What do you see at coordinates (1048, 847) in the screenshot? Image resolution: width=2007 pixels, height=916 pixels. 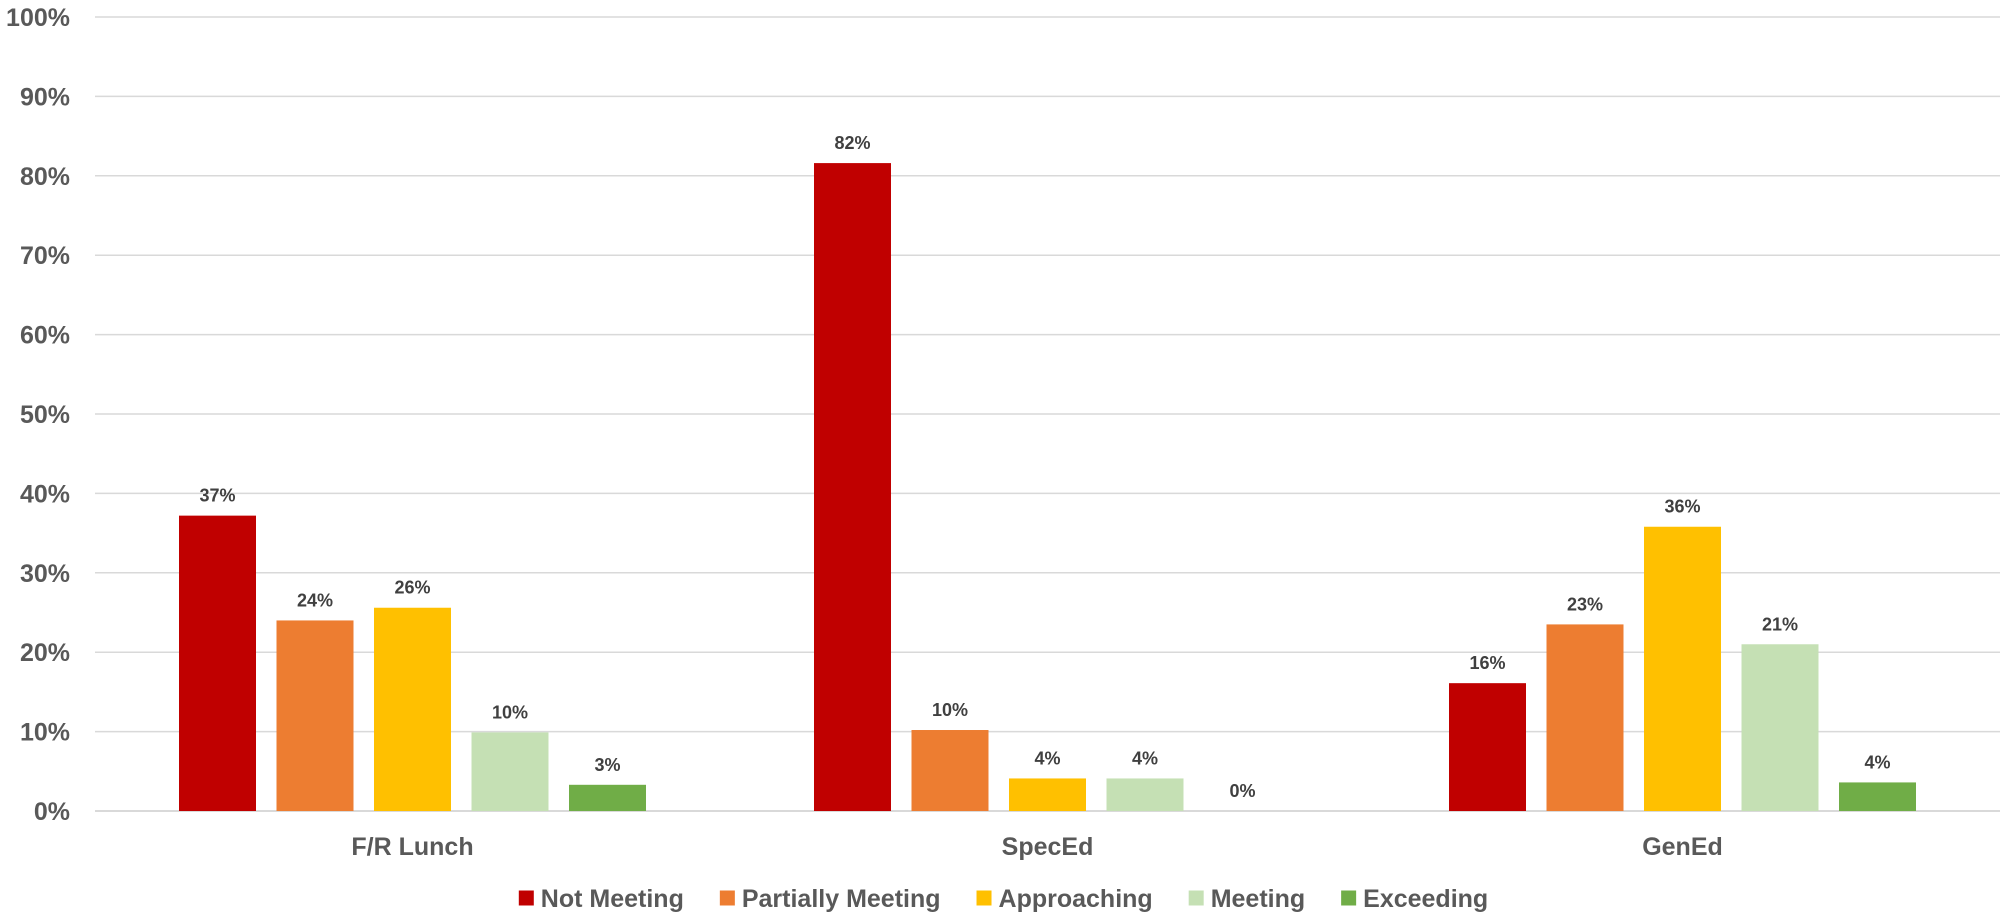 I see `category-label: SpecEd` at bounding box center [1048, 847].